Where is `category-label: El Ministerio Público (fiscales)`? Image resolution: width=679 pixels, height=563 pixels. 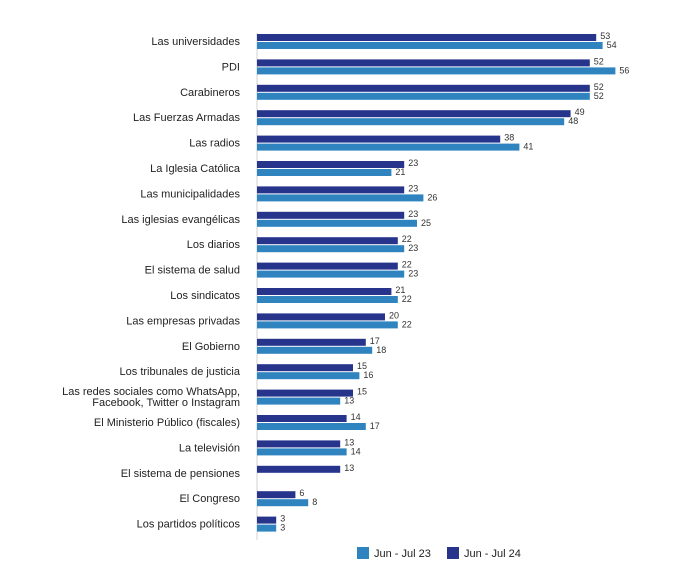 category-label: El Ministerio Público (fiscales) is located at coordinates (167, 423).